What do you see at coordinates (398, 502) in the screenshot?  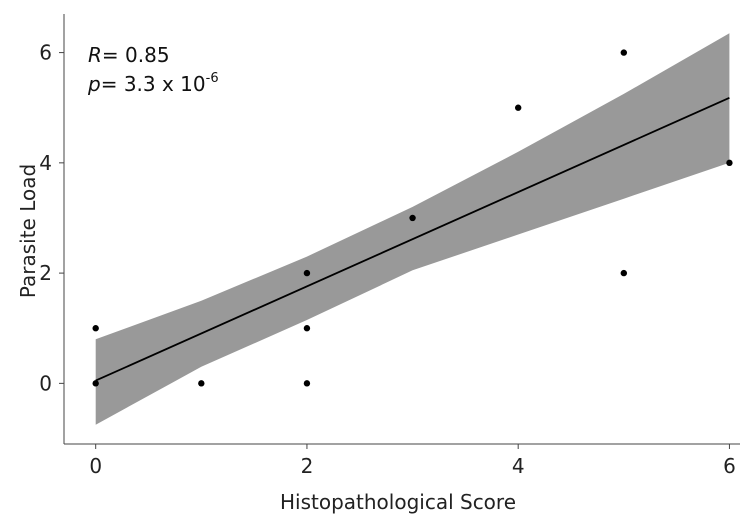 I see `x-axis-title: Histopathological Score` at bounding box center [398, 502].